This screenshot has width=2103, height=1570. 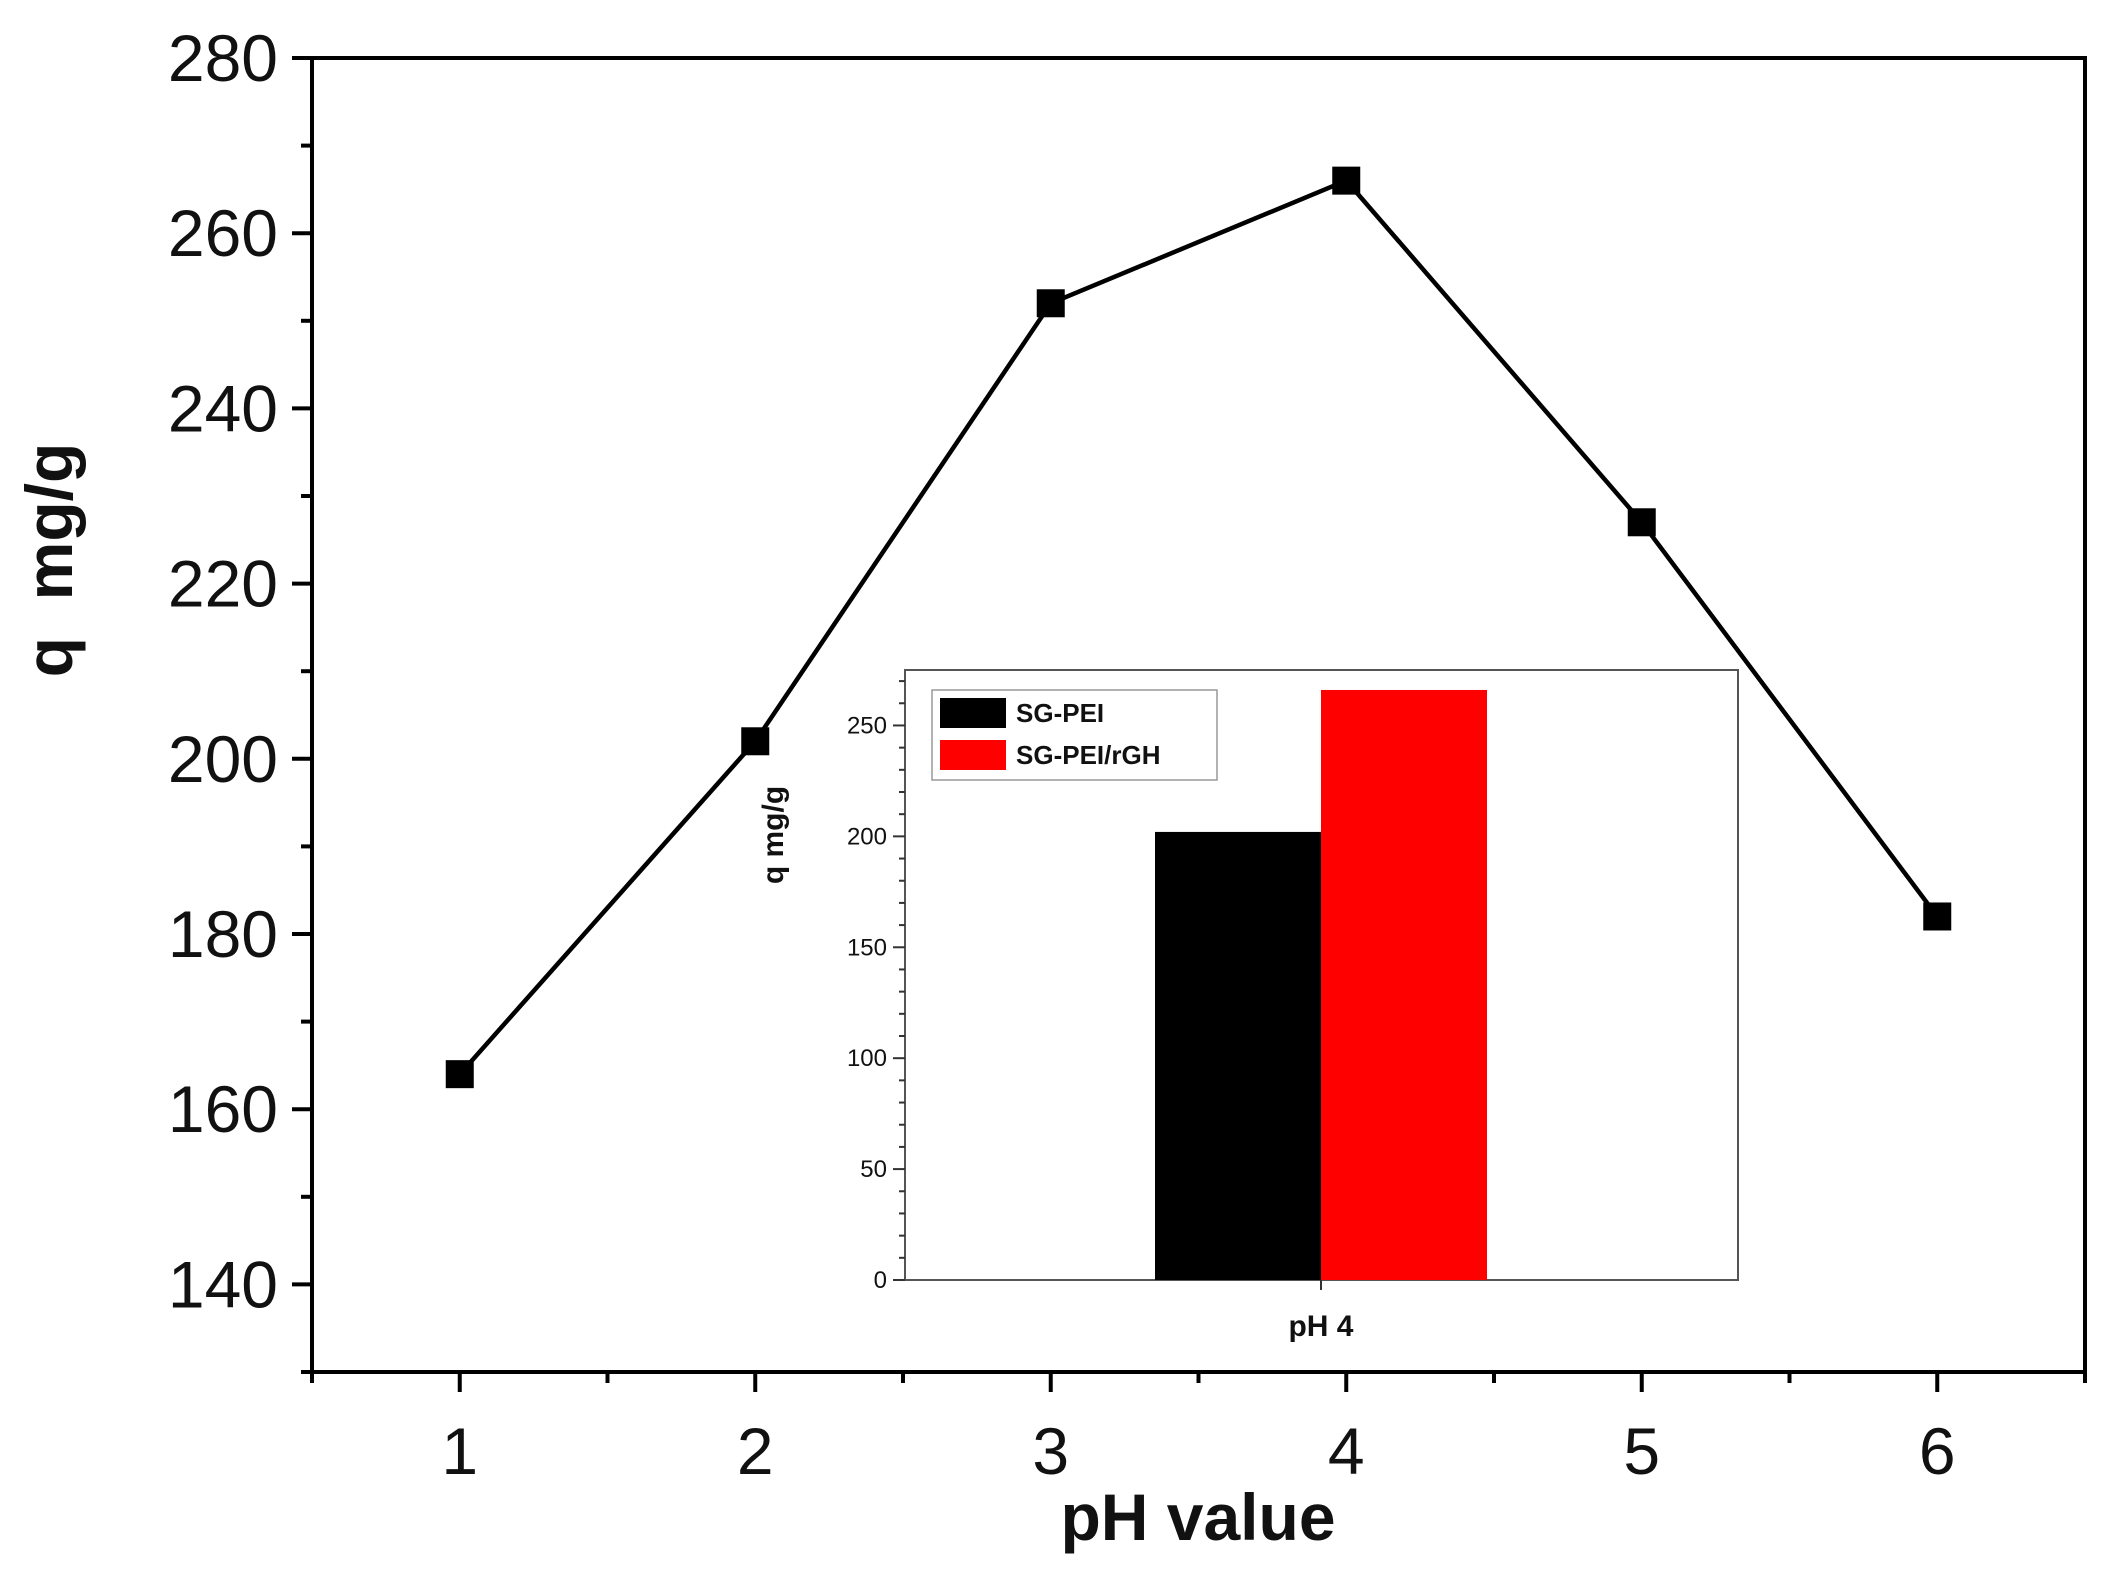 What do you see at coordinates (1050, 1451) in the screenshot?
I see `x-tick-label: 3` at bounding box center [1050, 1451].